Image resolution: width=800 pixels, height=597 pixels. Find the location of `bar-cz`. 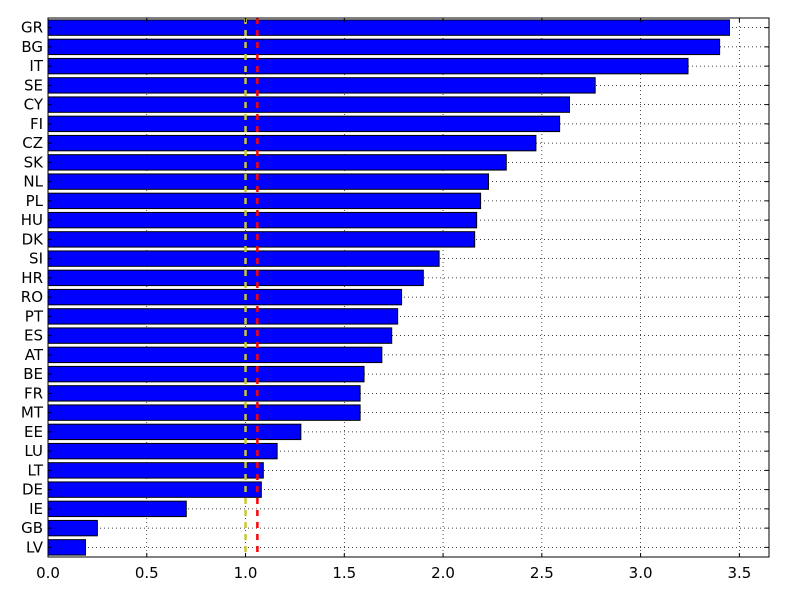

bar-cz is located at coordinates (292, 143).